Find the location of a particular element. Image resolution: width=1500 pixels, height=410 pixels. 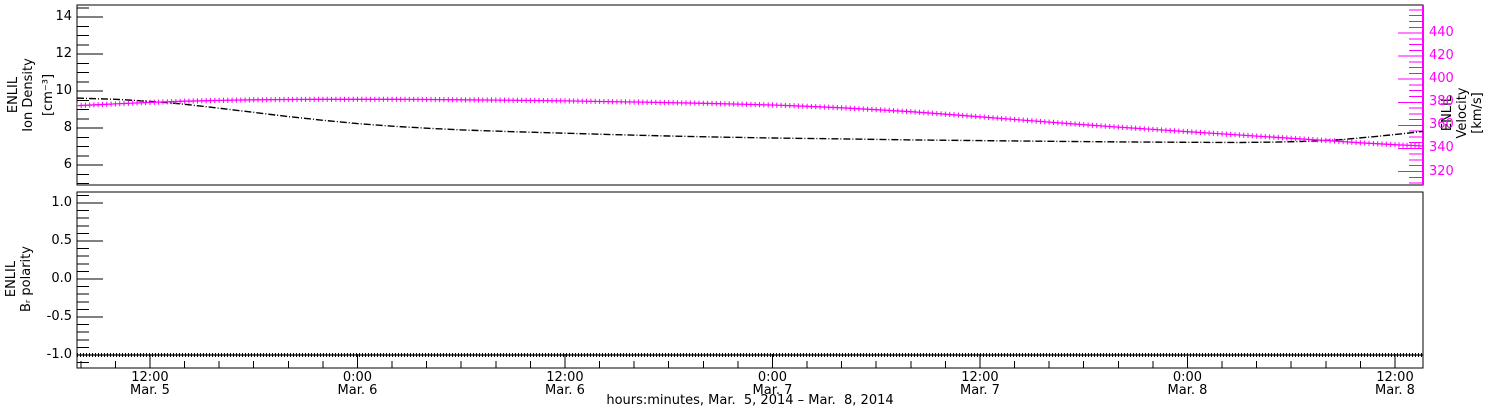

velocity-curve-markers is located at coordinates (748, 122).